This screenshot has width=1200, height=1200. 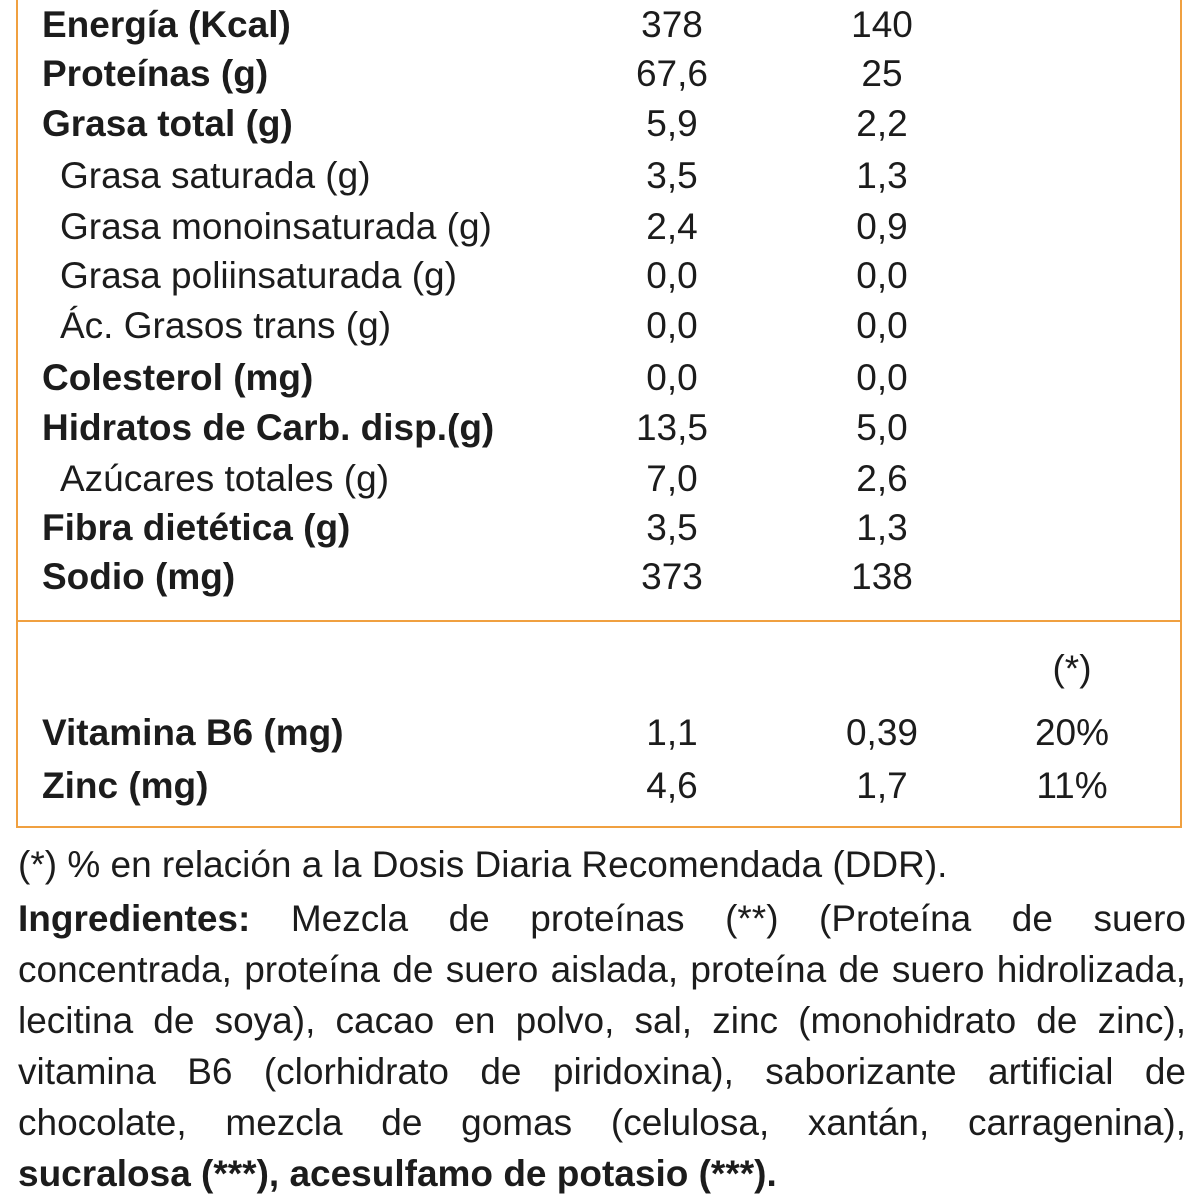 What do you see at coordinates (599, 528) in the screenshot?
I see `nutrition-row: Fibra dietética (g) 3,5 1,3` at bounding box center [599, 528].